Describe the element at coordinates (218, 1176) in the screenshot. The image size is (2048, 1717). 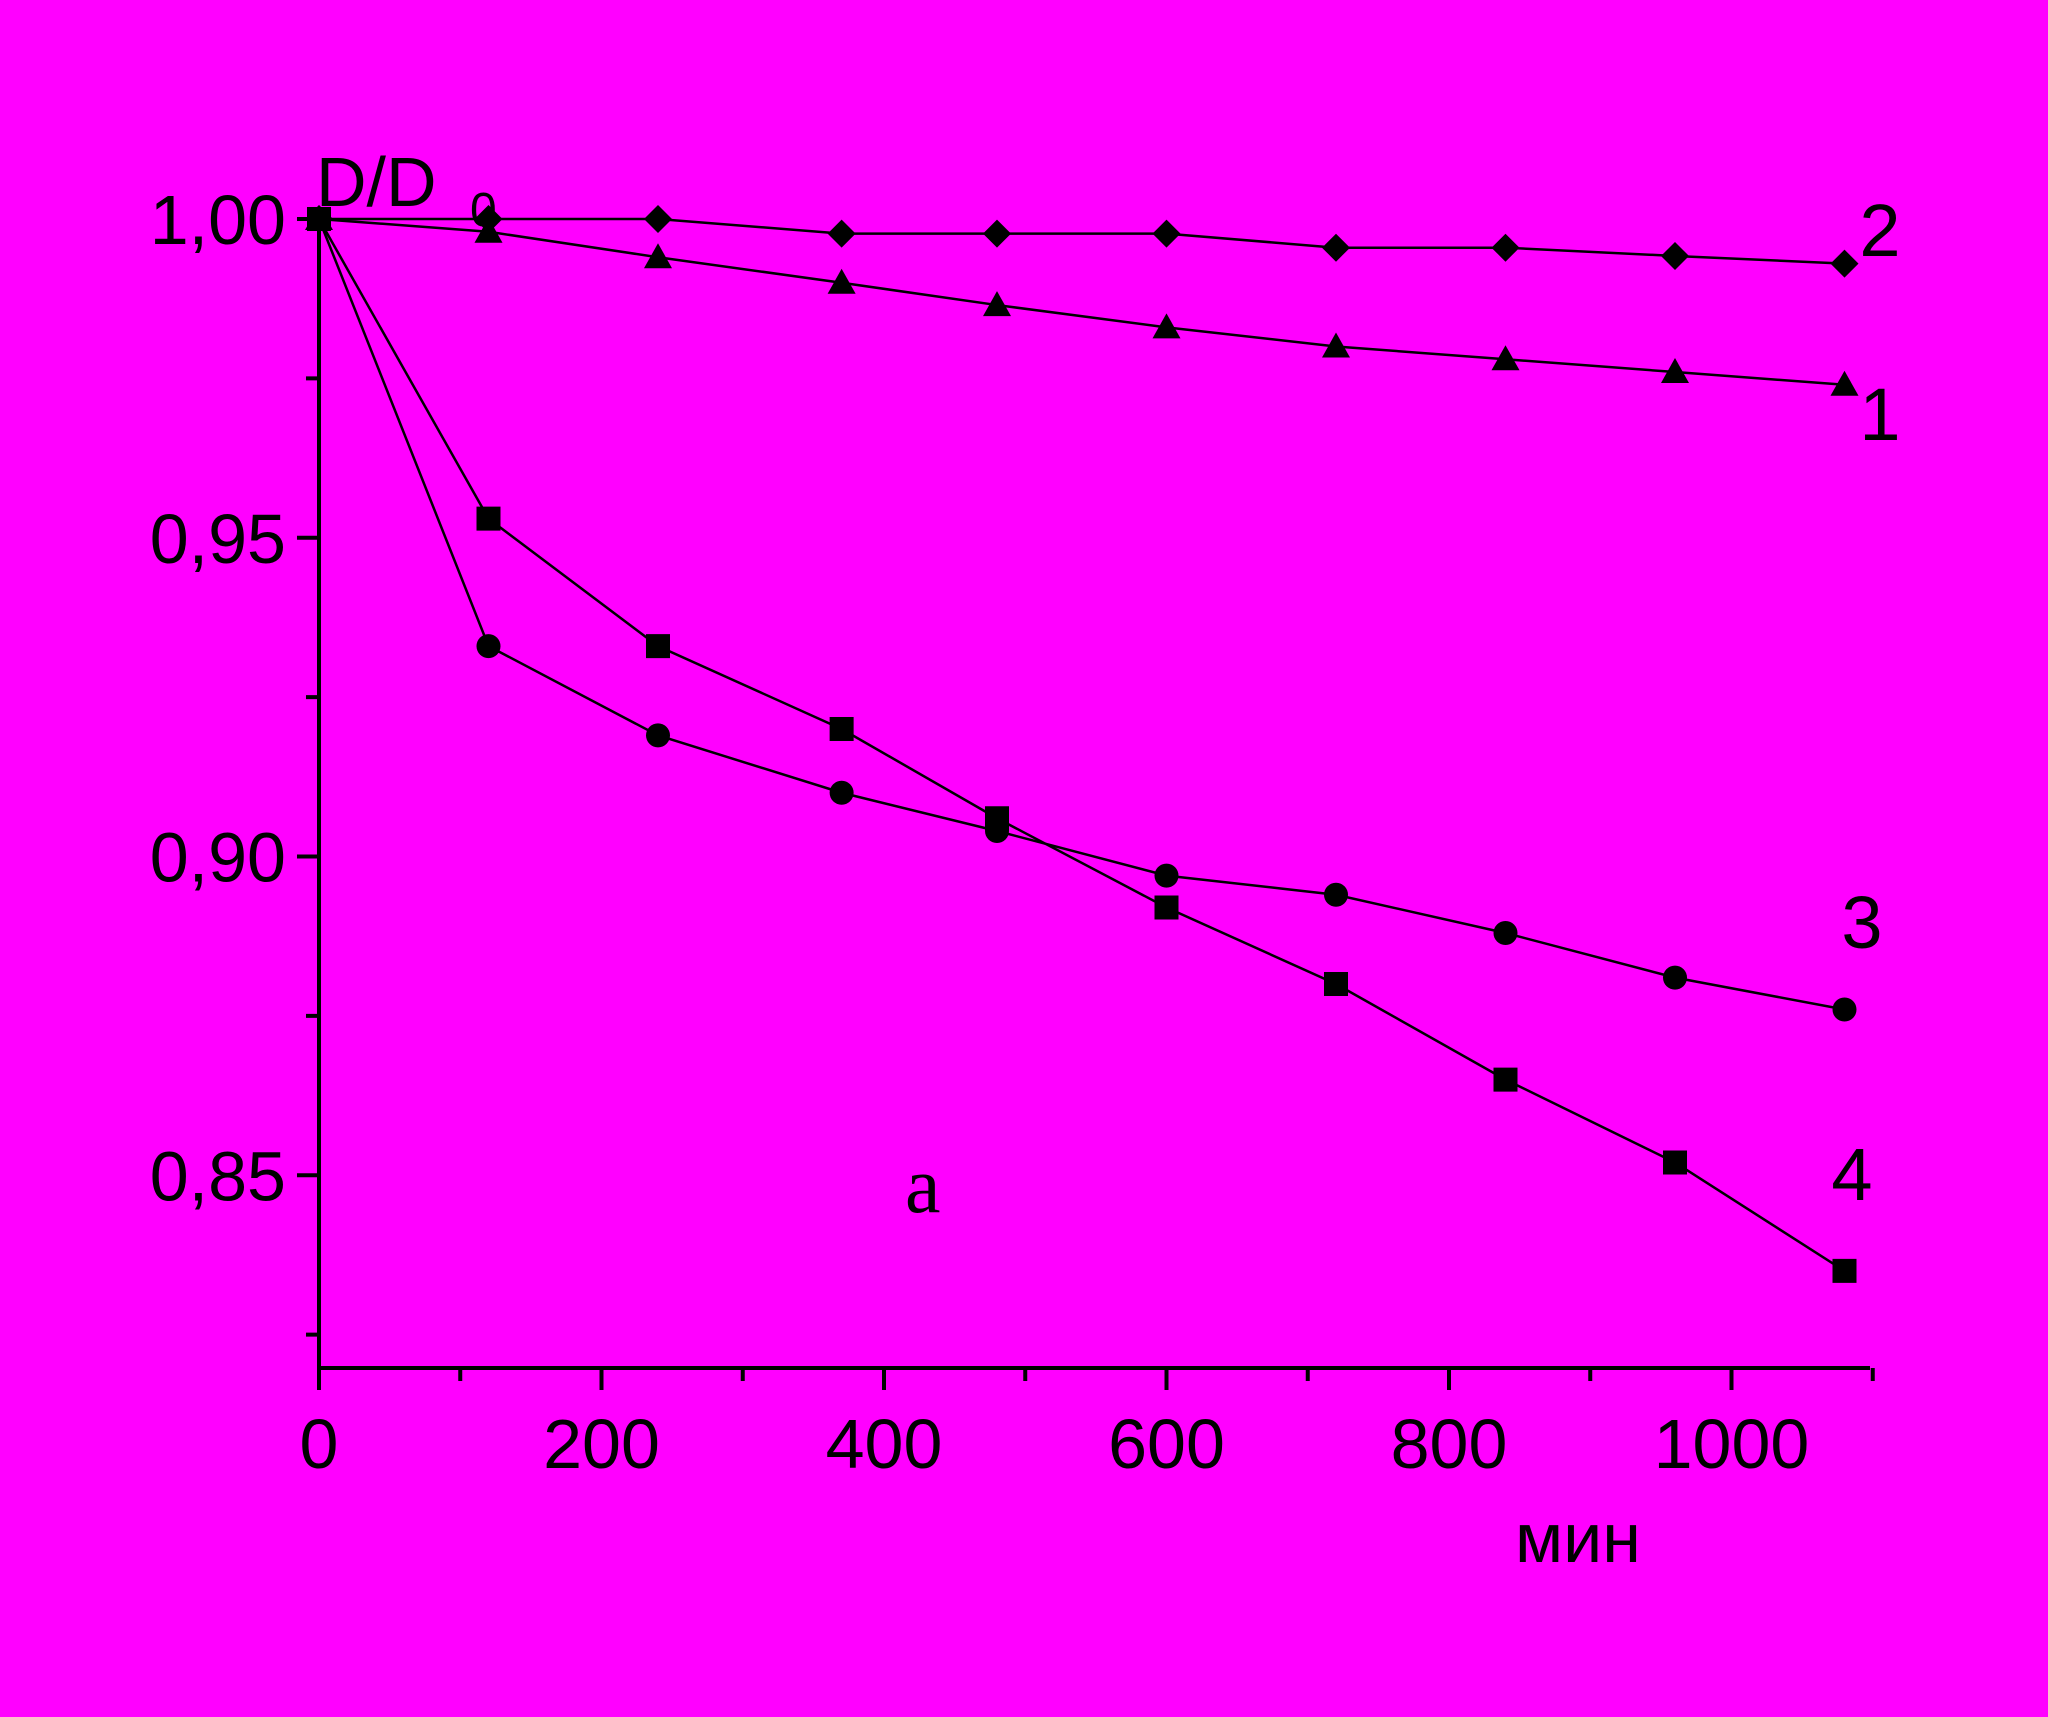
I see `y-tick-label: 0,85` at that location.